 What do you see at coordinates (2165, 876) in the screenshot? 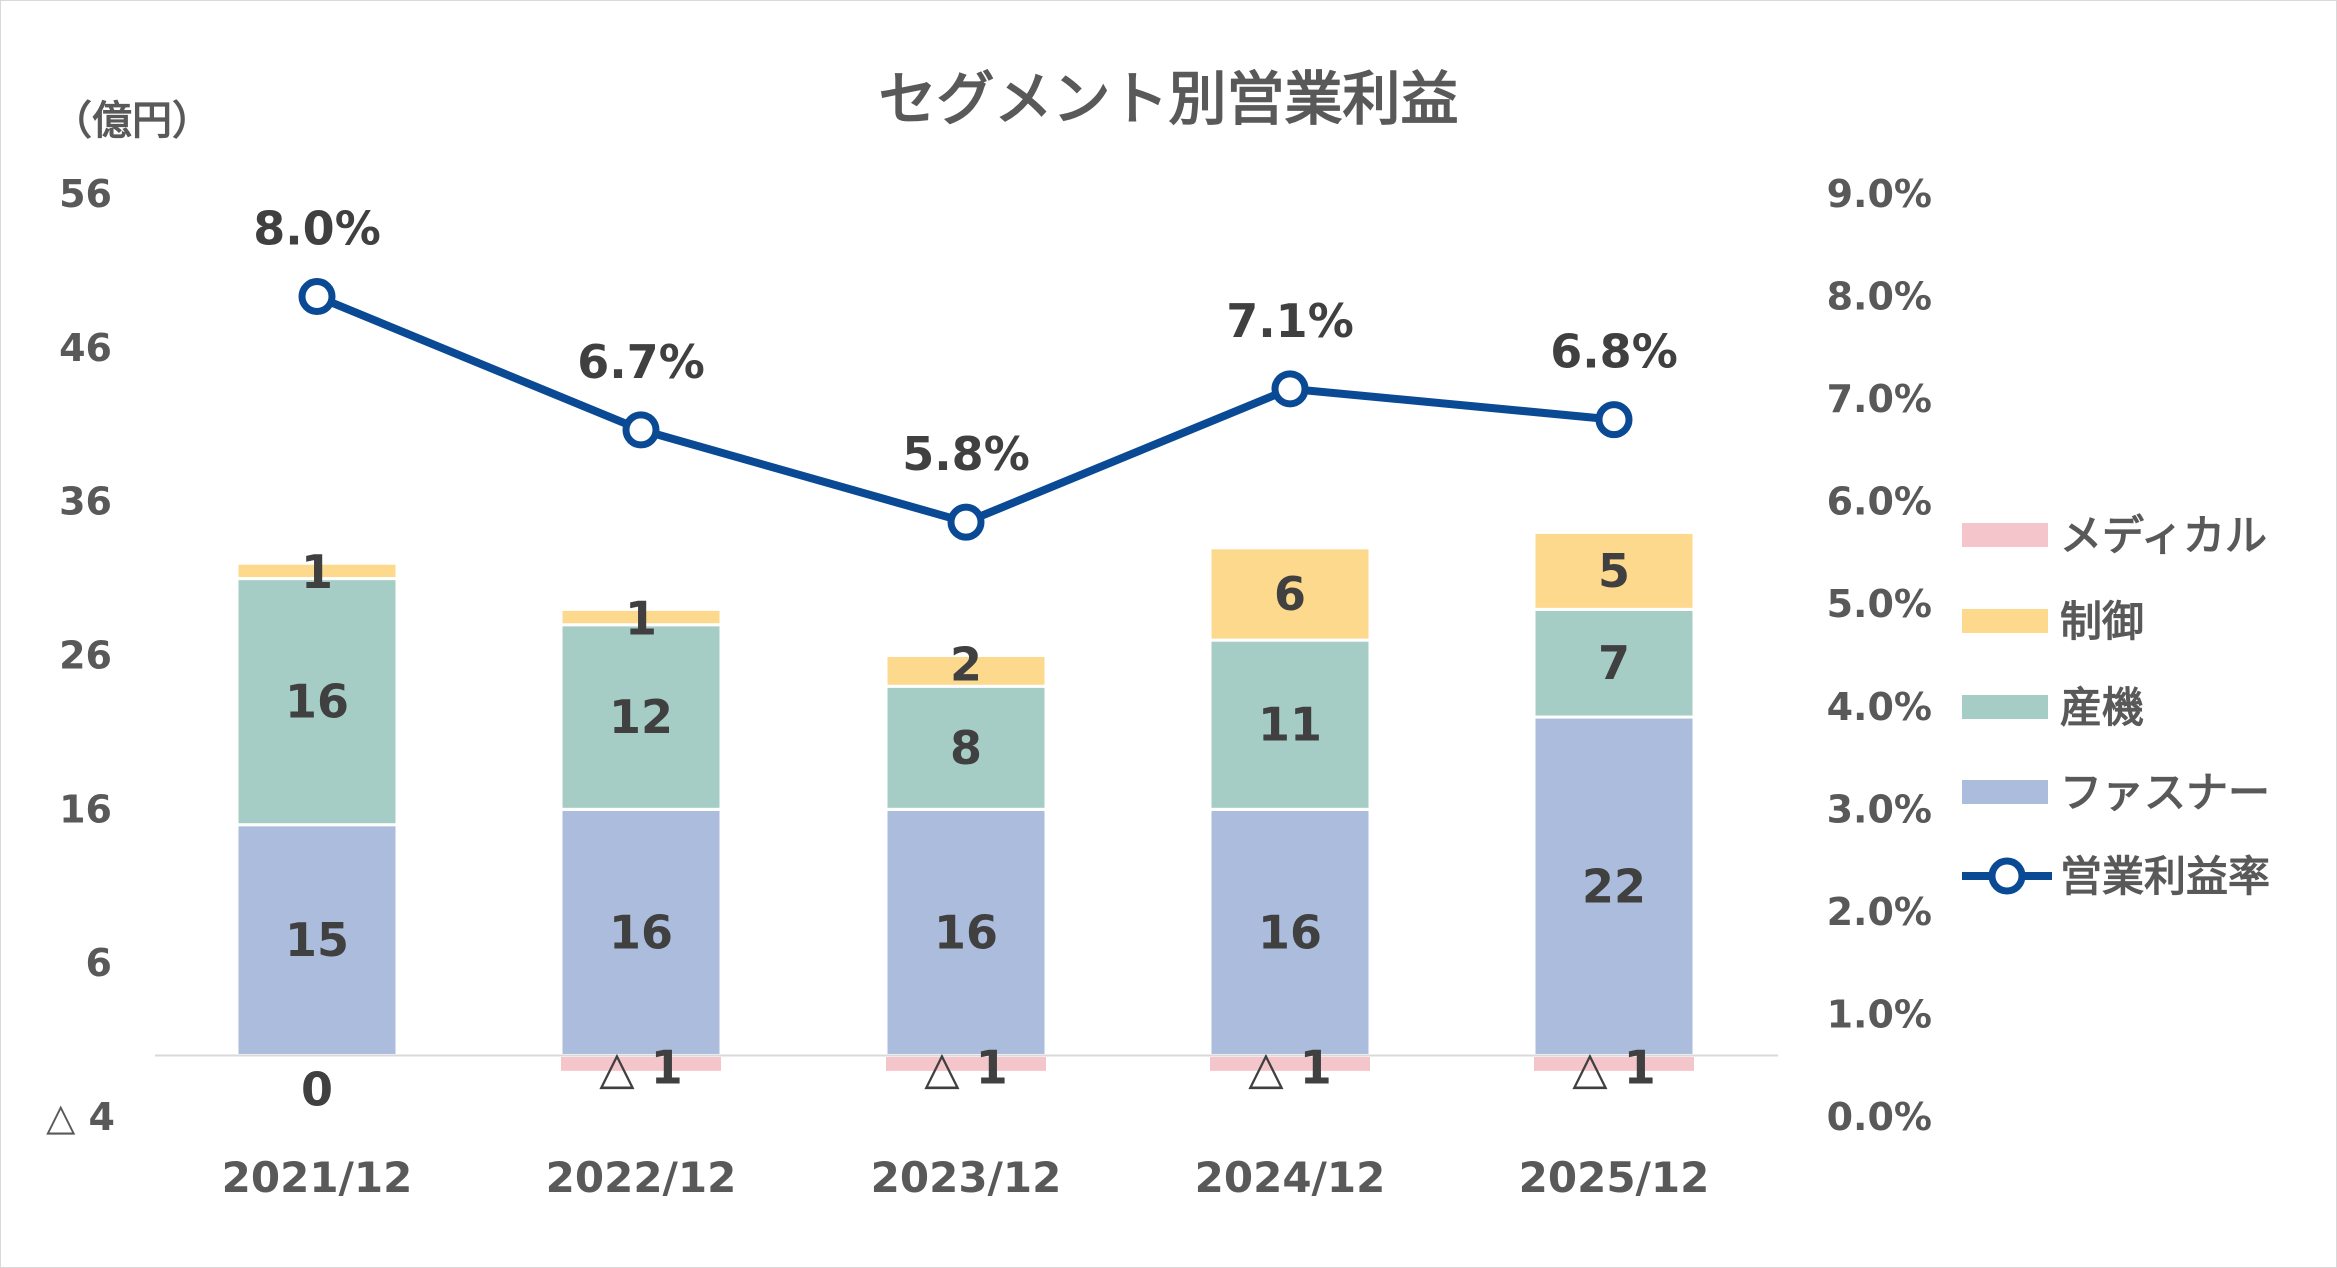
I see `legend-label: 営業利益率` at bounding box center [2165, 876].